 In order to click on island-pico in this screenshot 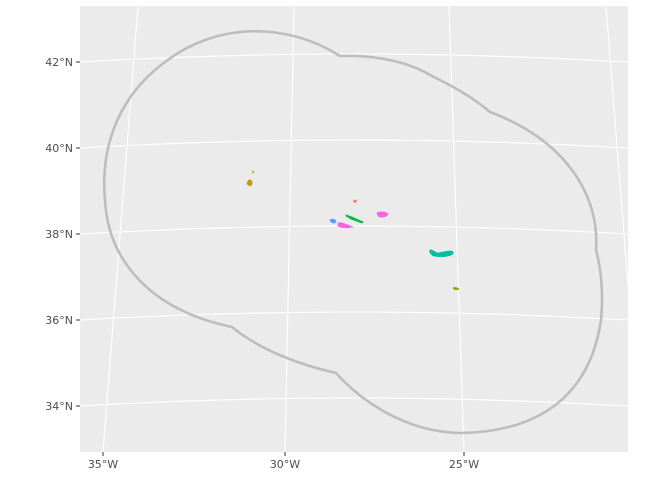, I will do `click(346, 225)`.